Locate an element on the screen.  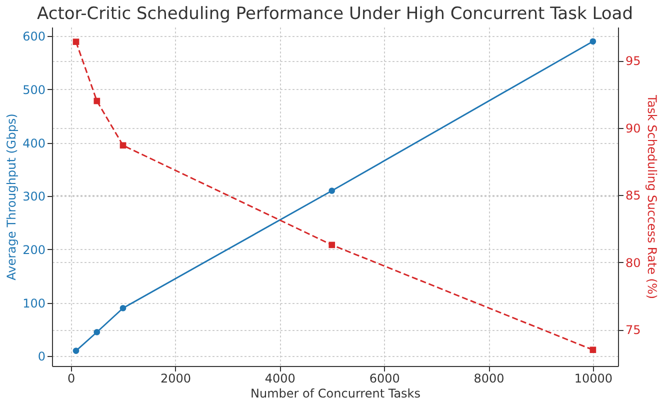
x-tick-label: 4000 is located at coordinates (280, 379).